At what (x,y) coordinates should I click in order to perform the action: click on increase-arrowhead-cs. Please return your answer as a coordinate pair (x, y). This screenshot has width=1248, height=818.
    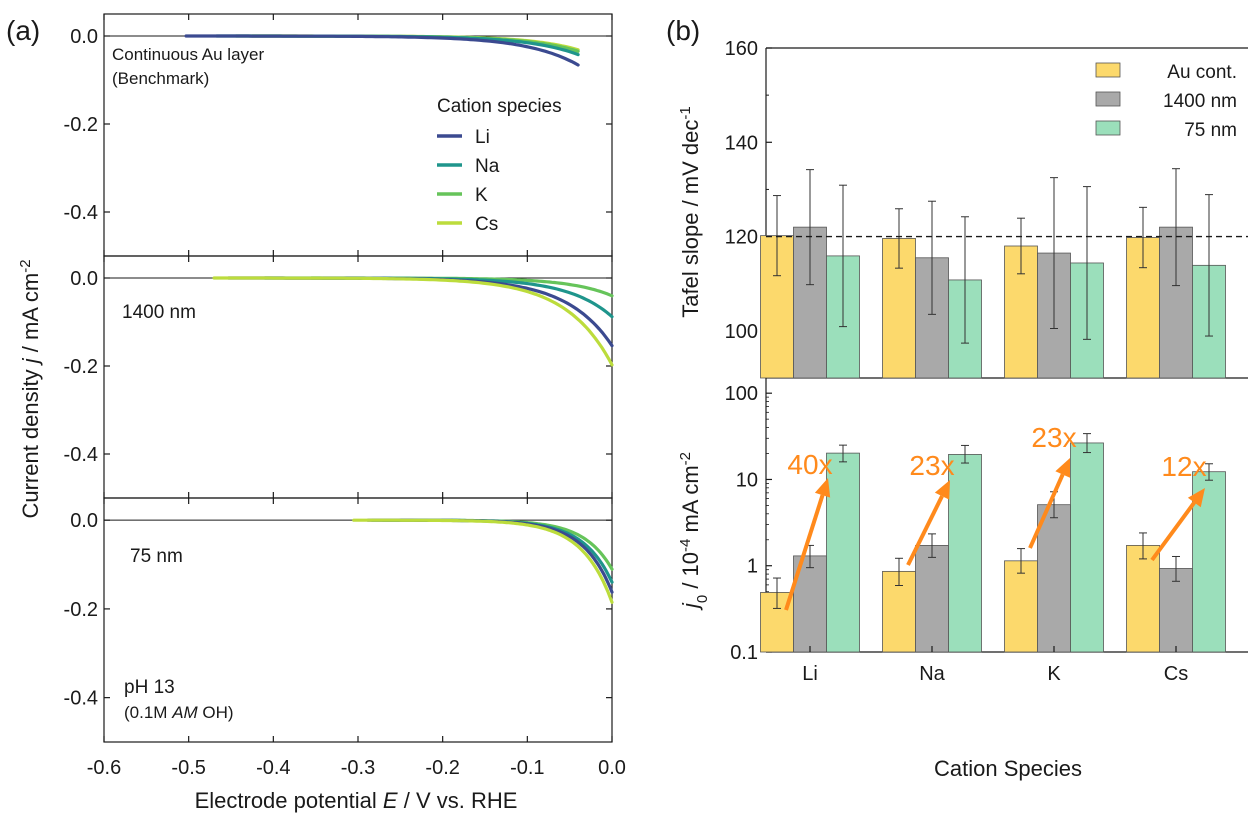
    Looking at the image, I should click on (1196, 498).